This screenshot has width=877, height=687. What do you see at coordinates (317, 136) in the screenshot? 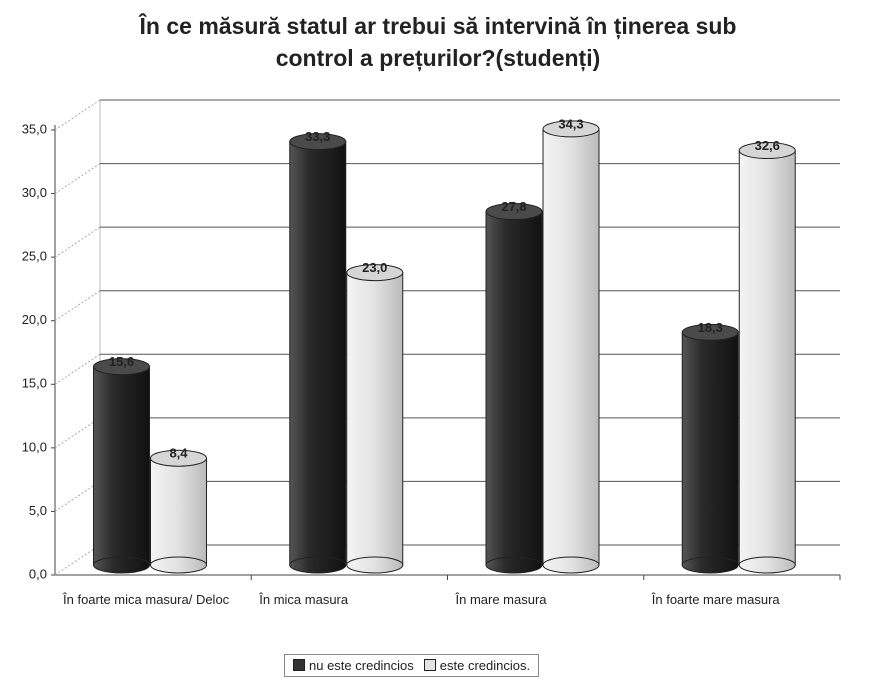
I see `data-label: 33,3` at bounding box center [317, 136].